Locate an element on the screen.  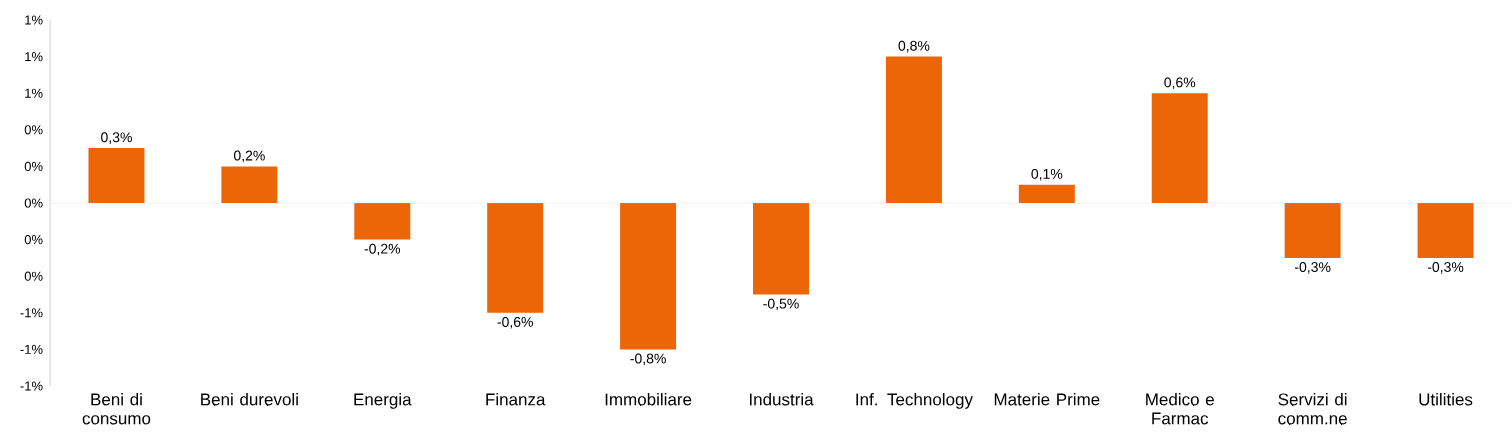
data-label: 0,1% is located at coordinates (1047, 174).